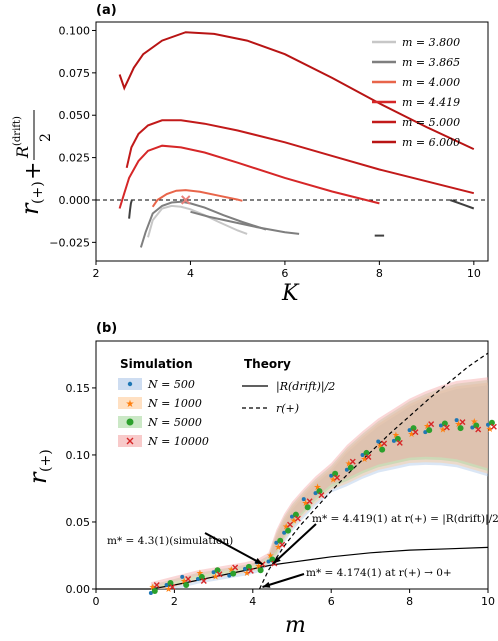 The height and width of the screenshot is (641, 498). What do you see at coordinates (75, 158) in the screenshot?
I see `y-tick-label: 0.025` at bounding box center [75, 158].